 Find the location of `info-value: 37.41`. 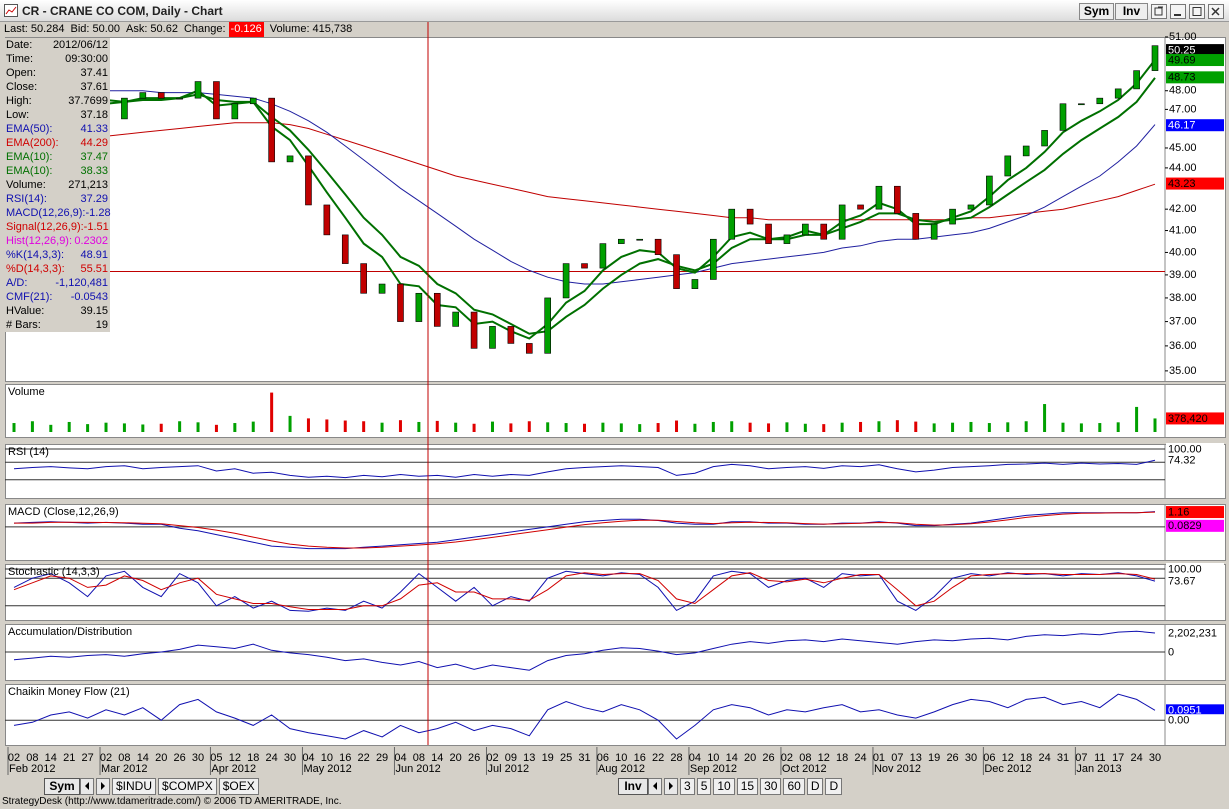

info-value: 37.41 is located at coordinates (94, 73).